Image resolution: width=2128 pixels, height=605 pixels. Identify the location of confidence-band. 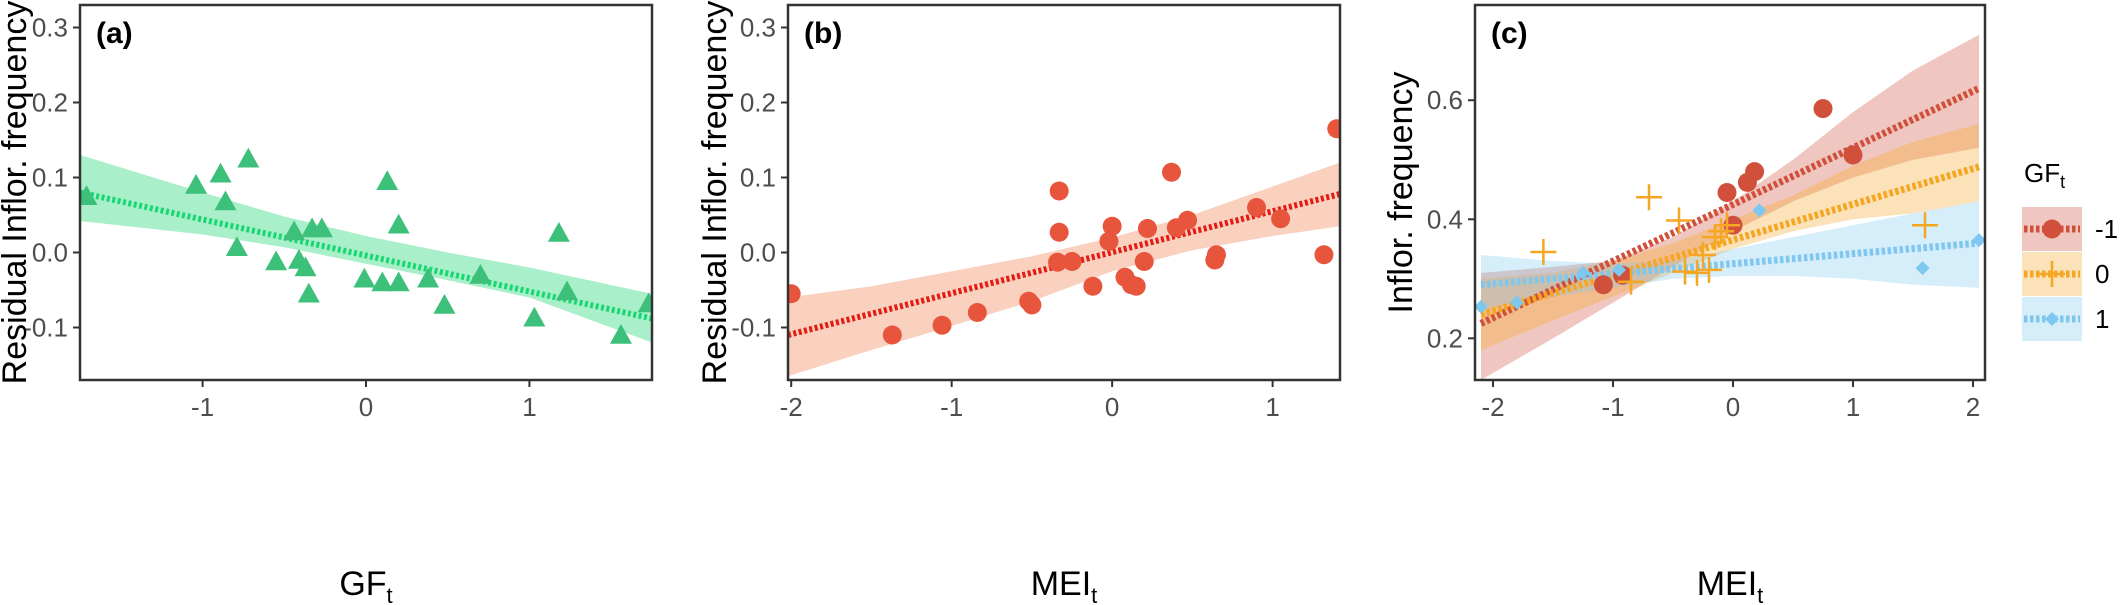
(1064, 269).